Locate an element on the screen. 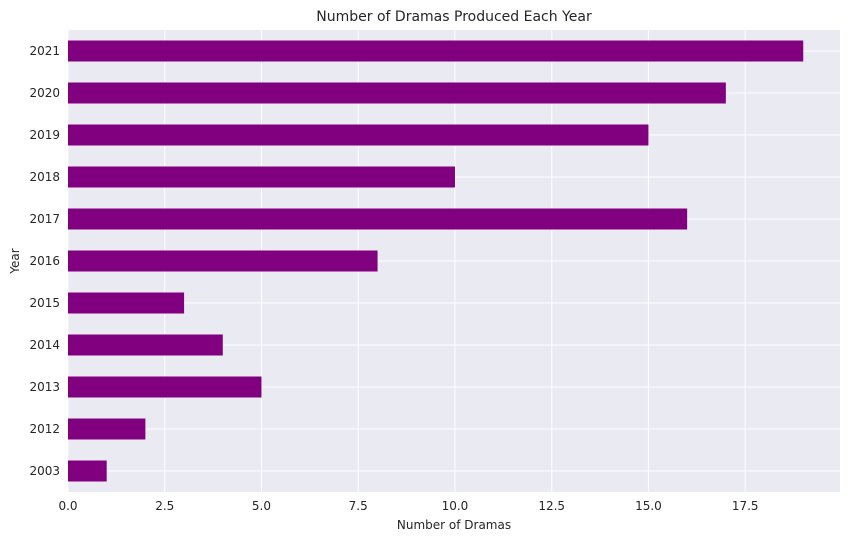 The width and height of the screenshot is (853, 541). bar-2003 is located at coordinates (87, 471).